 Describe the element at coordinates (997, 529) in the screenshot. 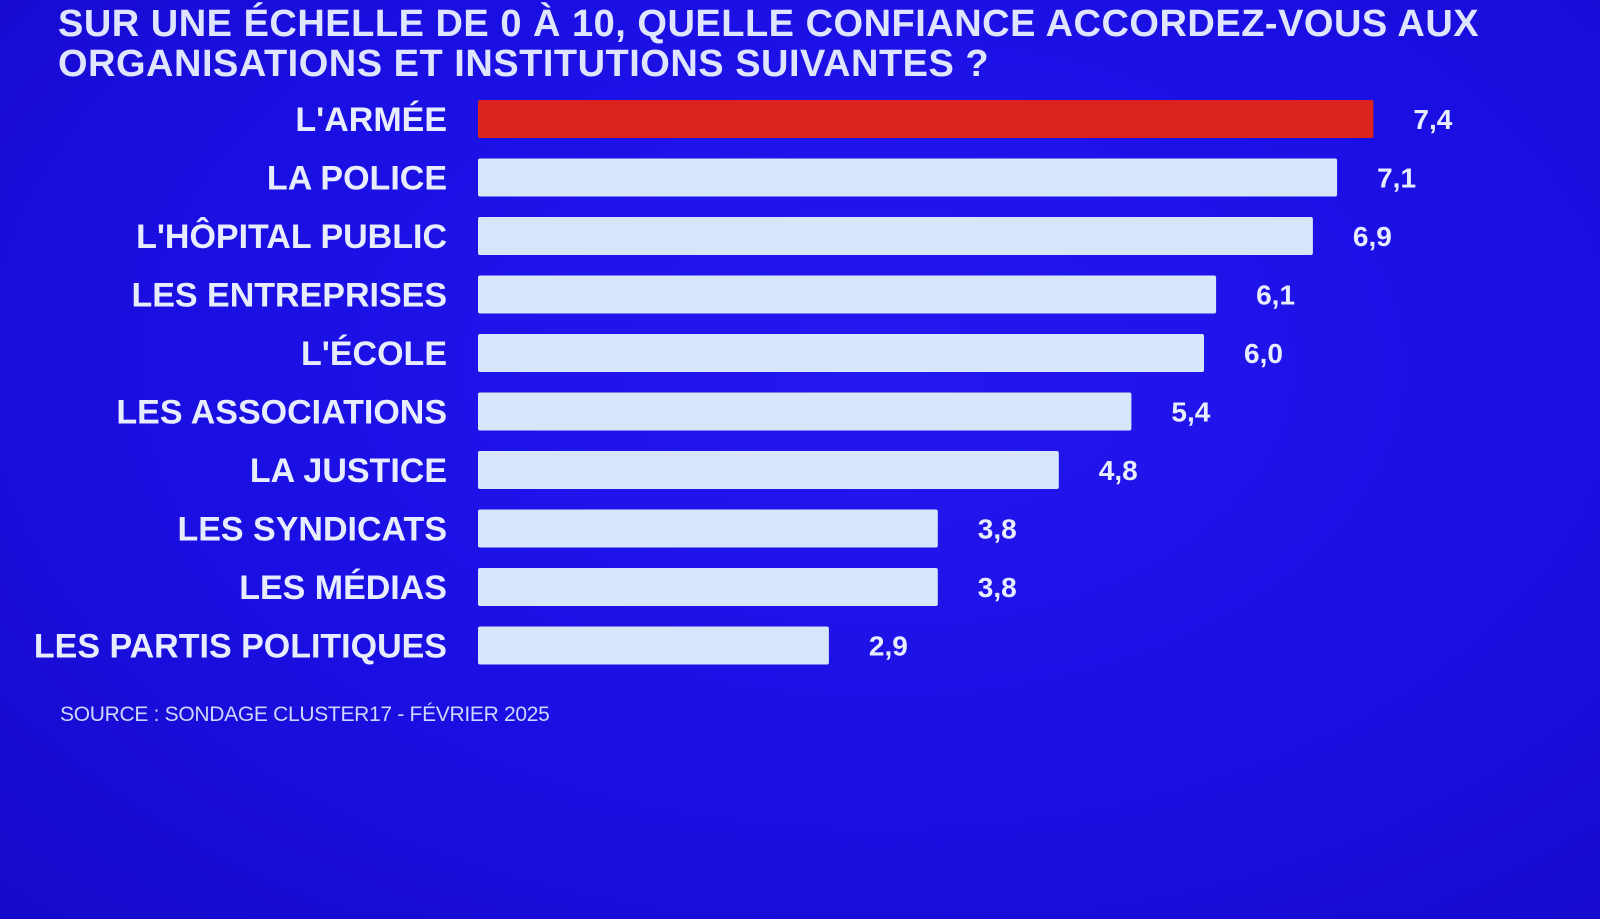

I see `value-label-les-syndicats: 3,8` at that location.